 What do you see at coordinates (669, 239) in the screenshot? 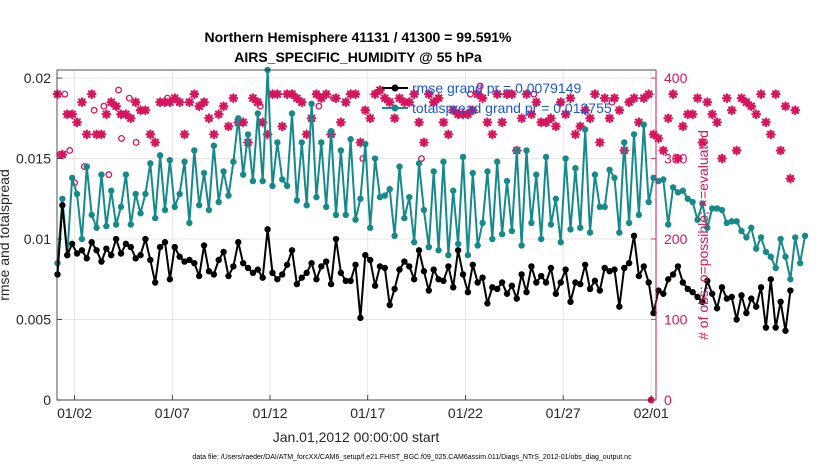
I see `y-axis-right-ticks: 0 100 200 300 400` at bounding box center [669, 239].